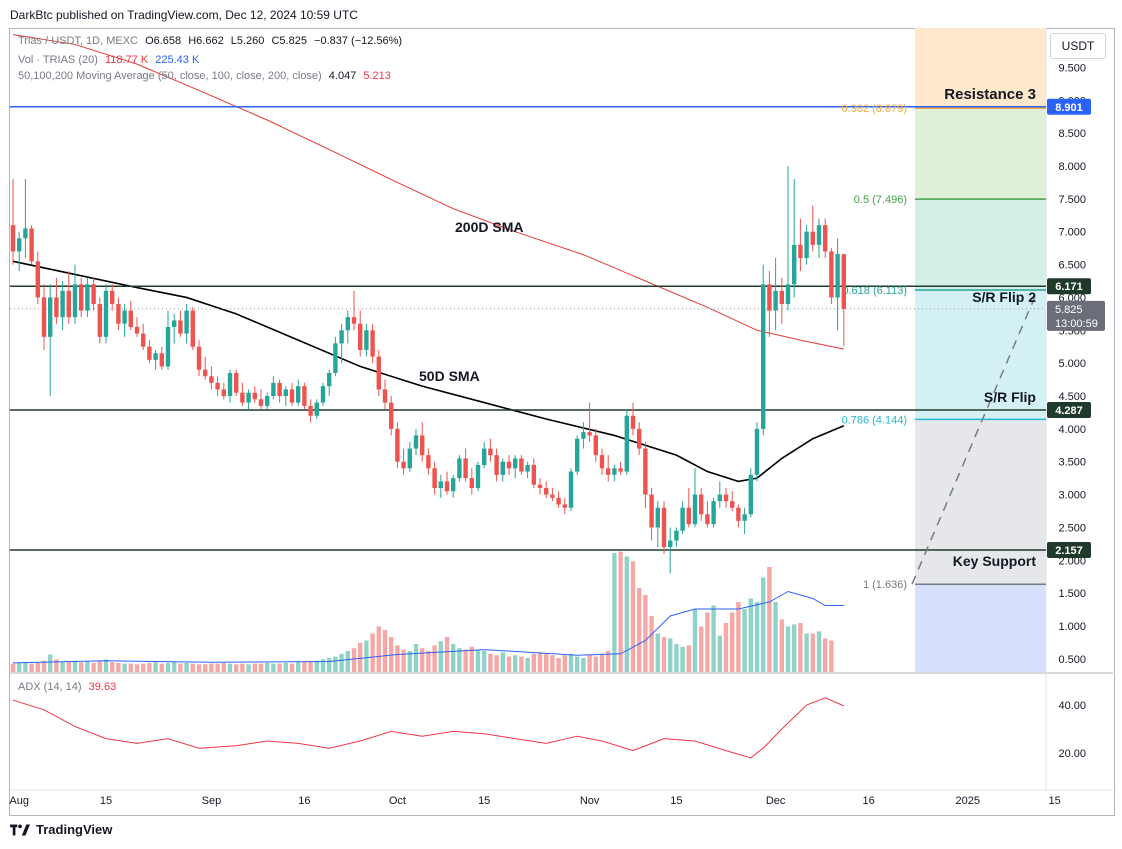 Image resolution: width=1122 pixels, height=849 pixels. I want to click on legend-volume: Vol · TRIAS (20) 118.77 K 225.43 K, so click(110, 60).